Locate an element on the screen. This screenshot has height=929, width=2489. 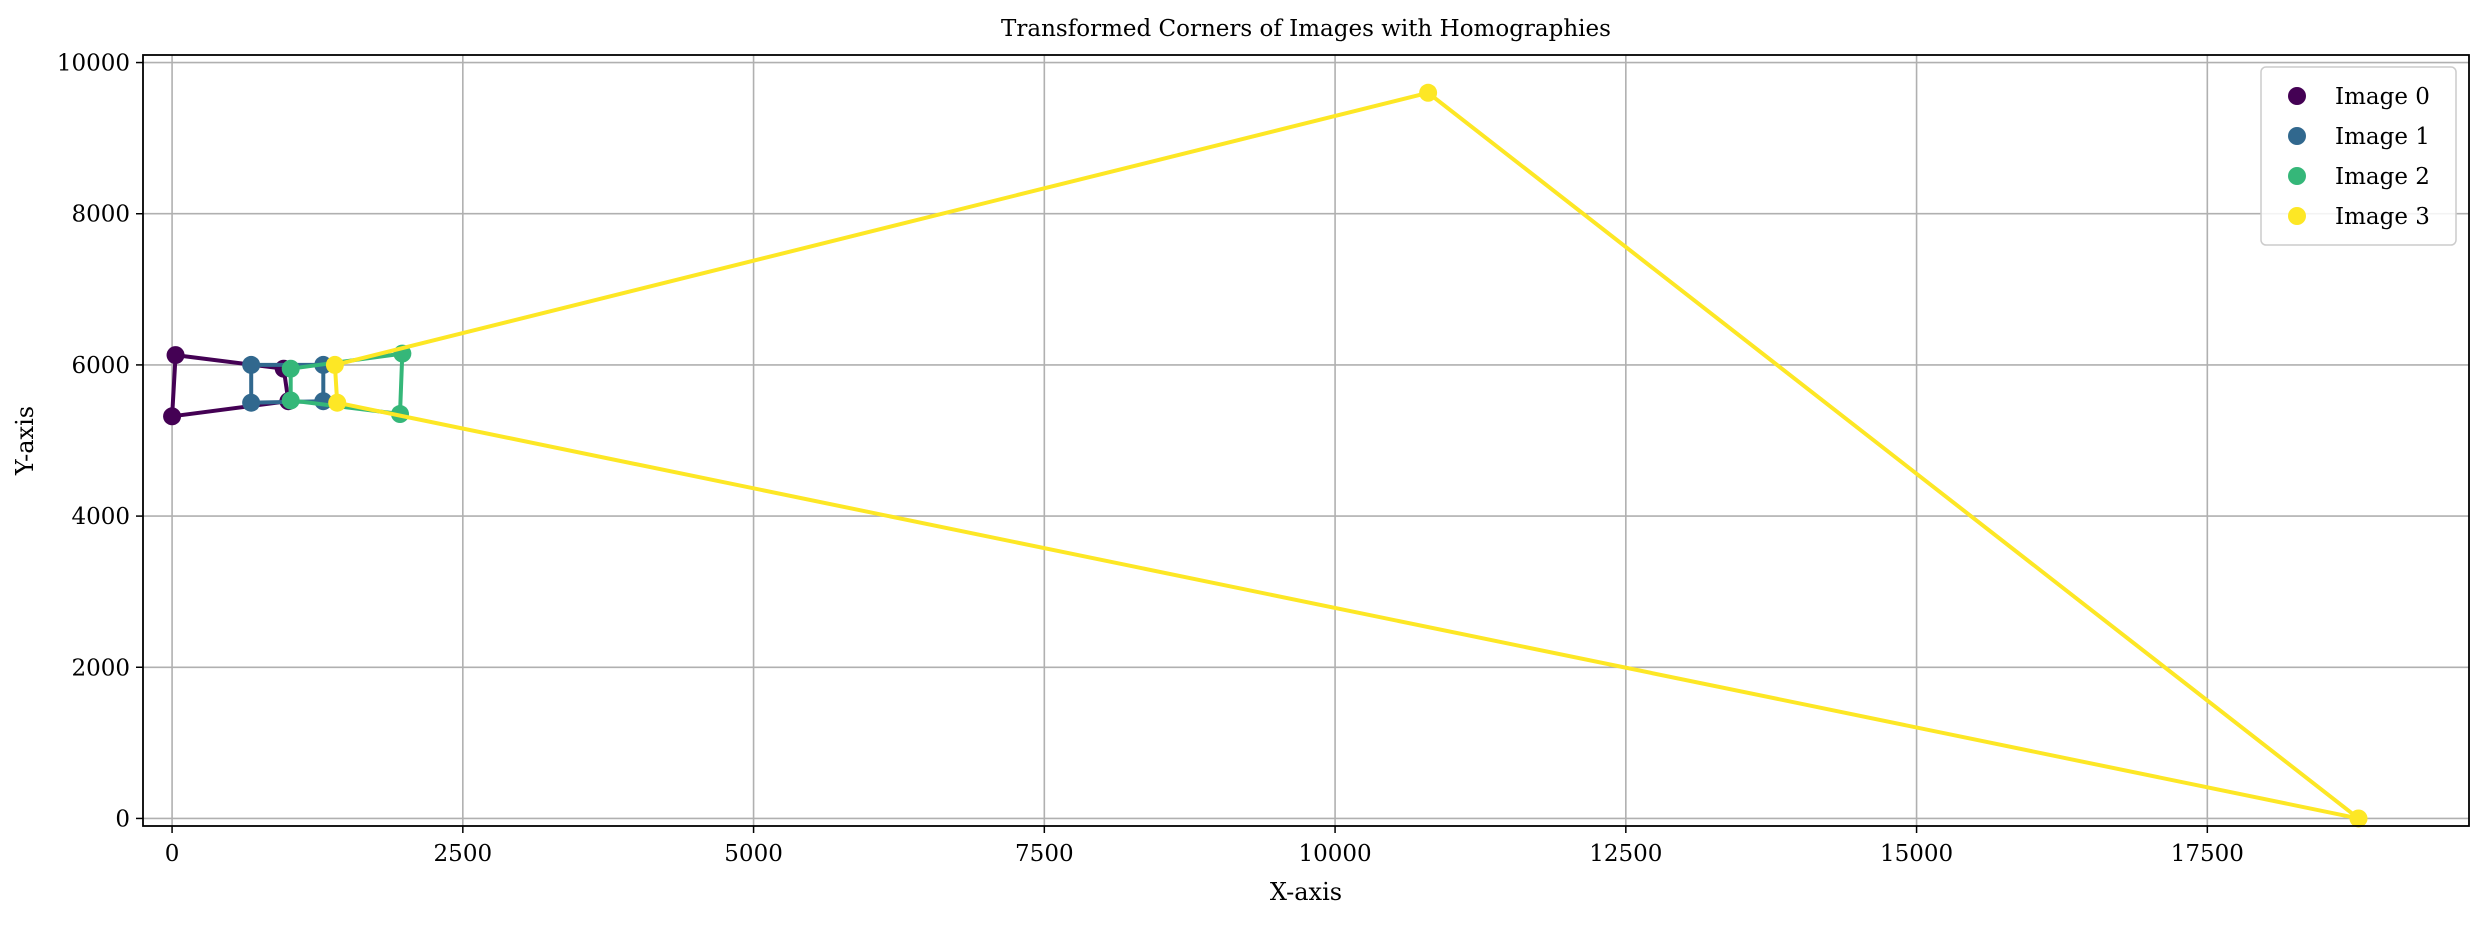
y-tick-label: 0 is located at coordinates (122, 819).